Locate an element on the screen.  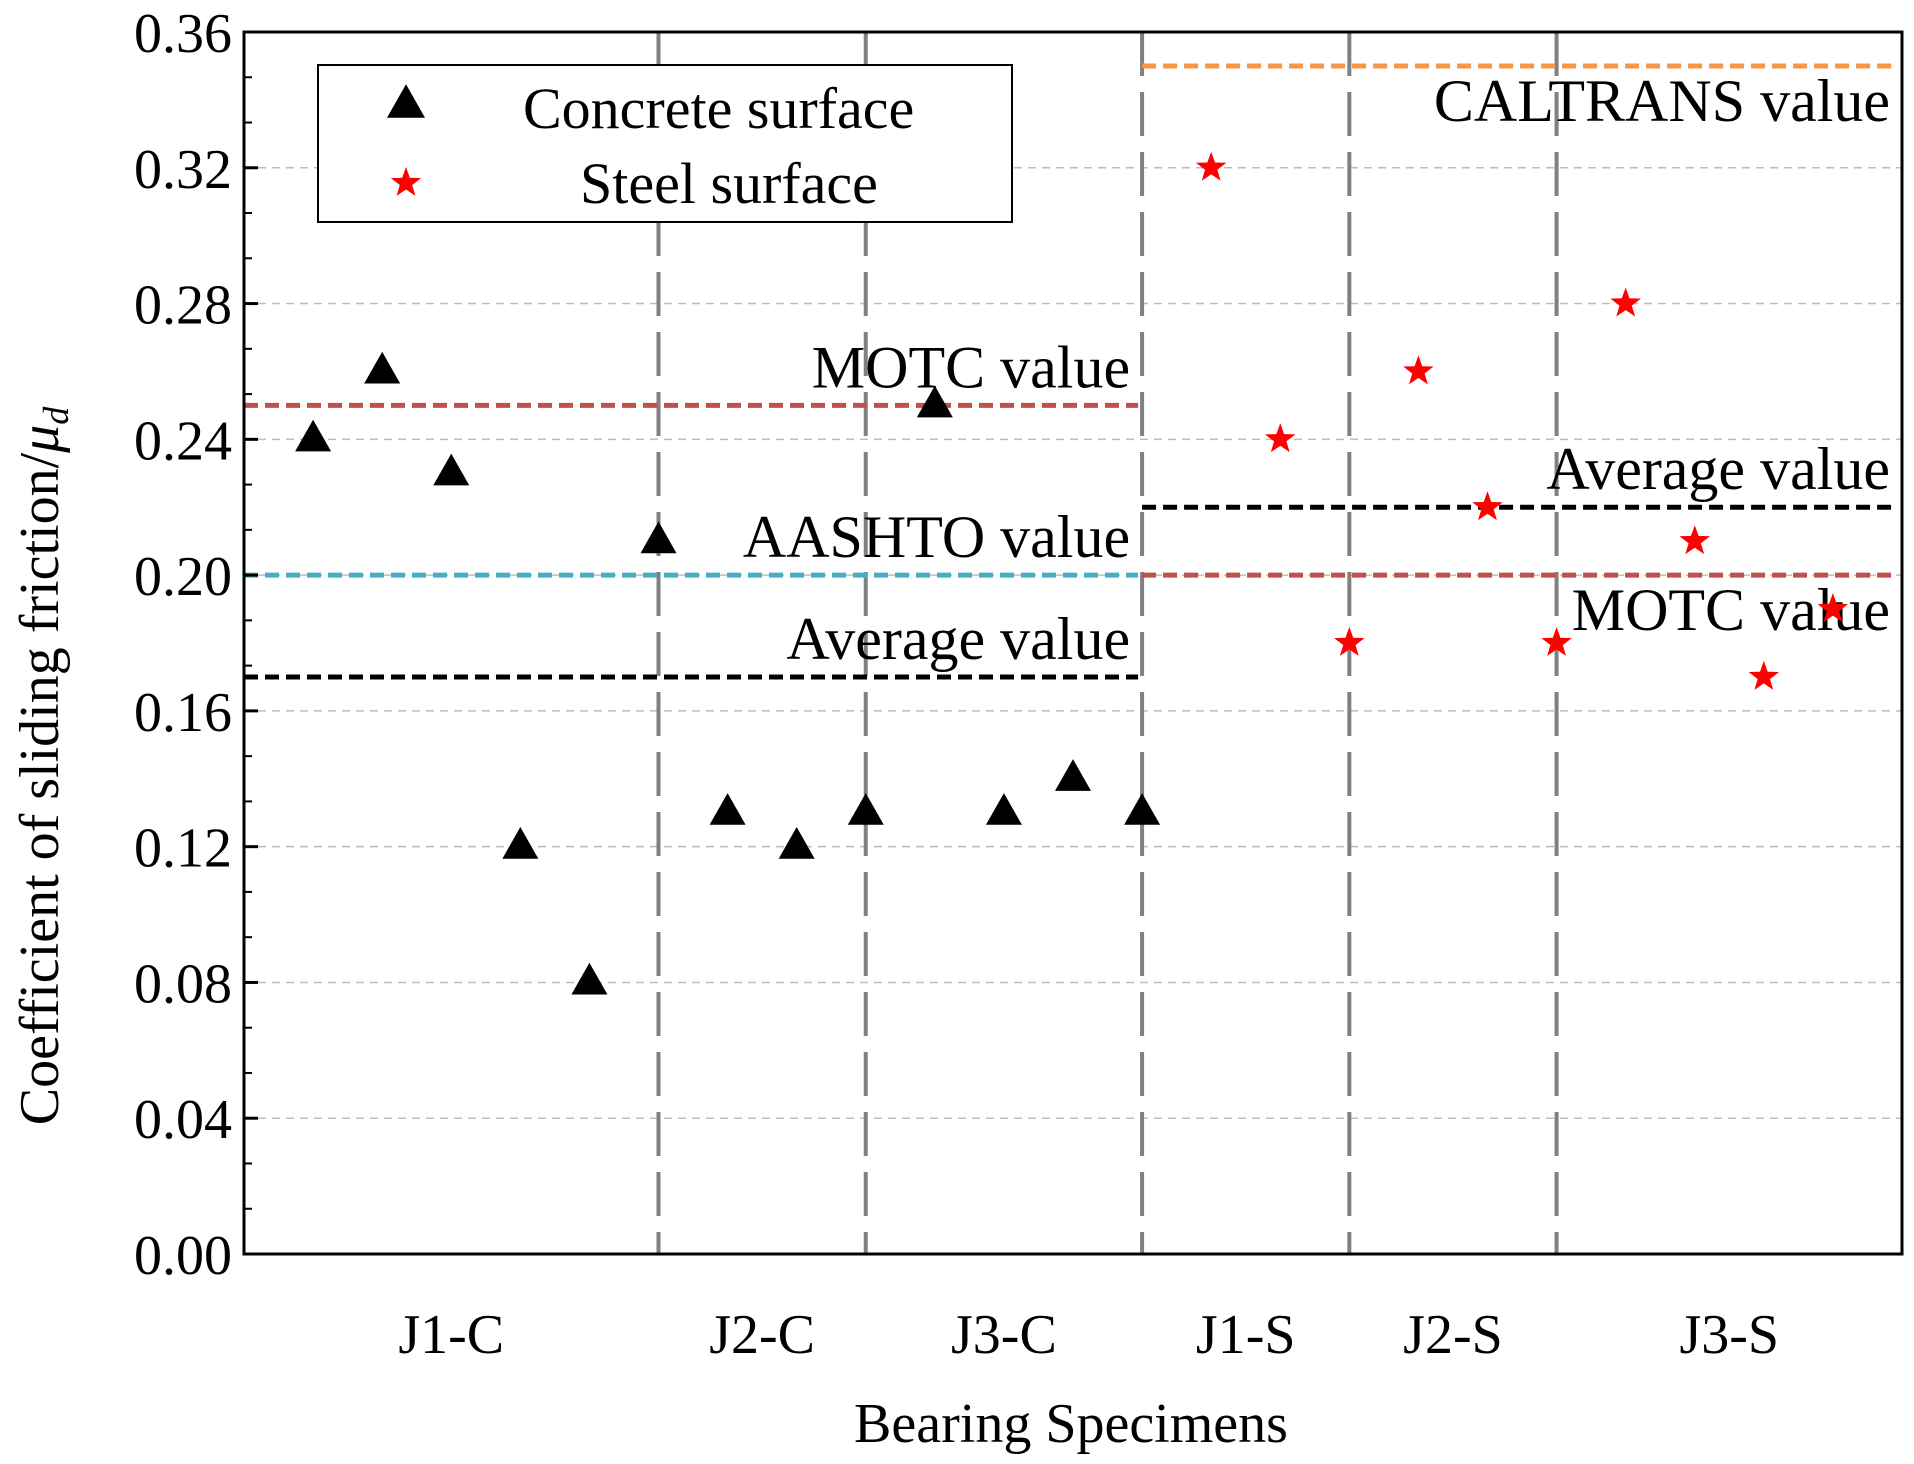
legend-label-steel: Steel surface is located at coordinates (729, 183).